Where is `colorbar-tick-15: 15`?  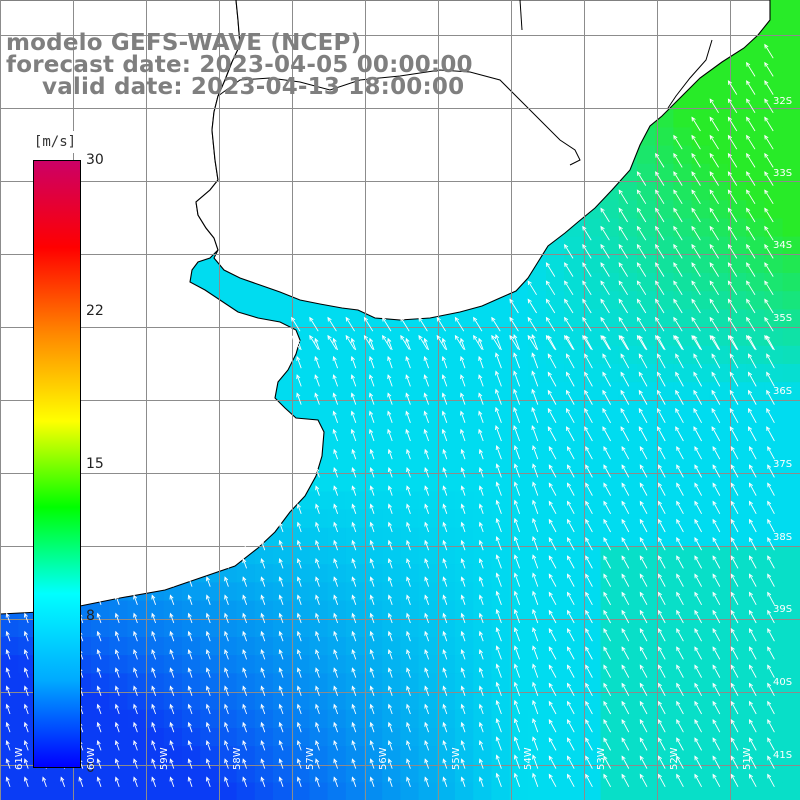
colorbar-tick-15: 15 is located at coordinates (95, 464).